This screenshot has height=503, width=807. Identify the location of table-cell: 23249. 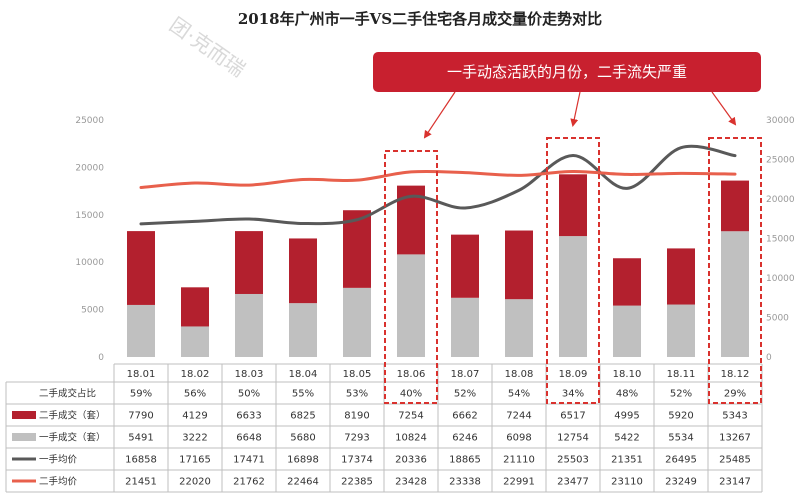
(681, 482).